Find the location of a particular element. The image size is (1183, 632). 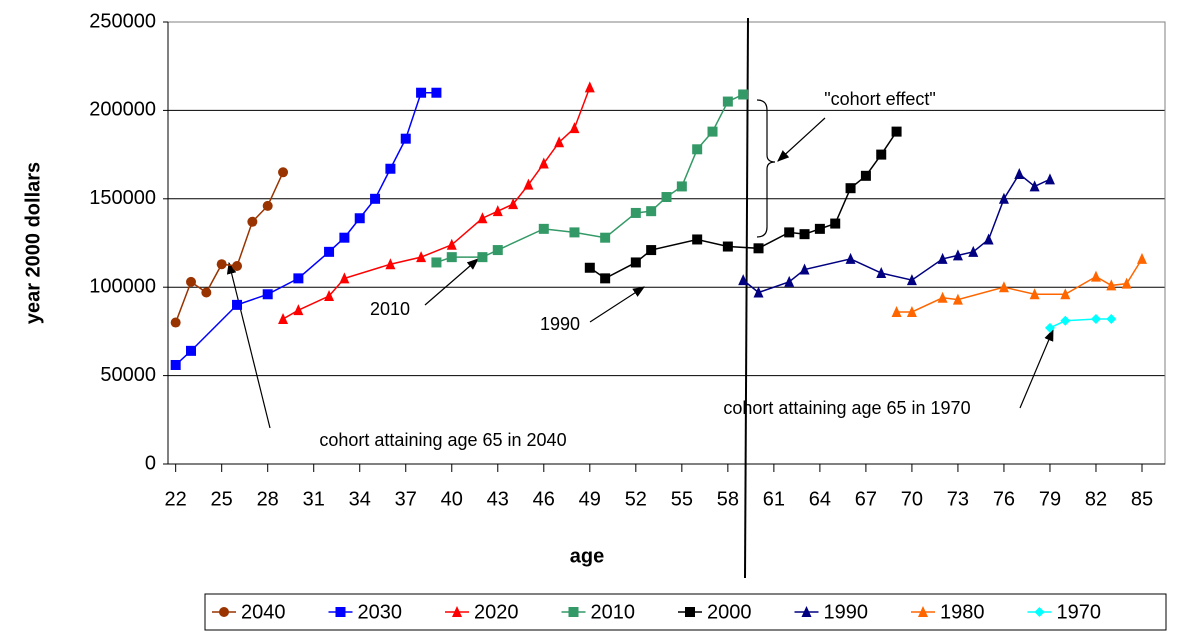

legend-label: 2010 is located at coordinates (613, 612).